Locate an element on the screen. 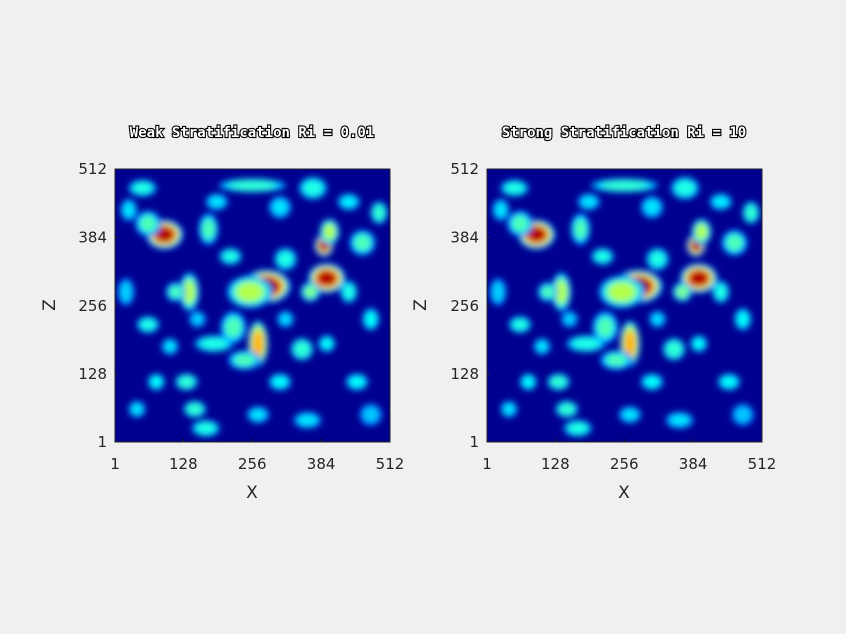 This screenshot has width=846, height=634. x-tick-label: 256 is located at coordinates (252, 464).